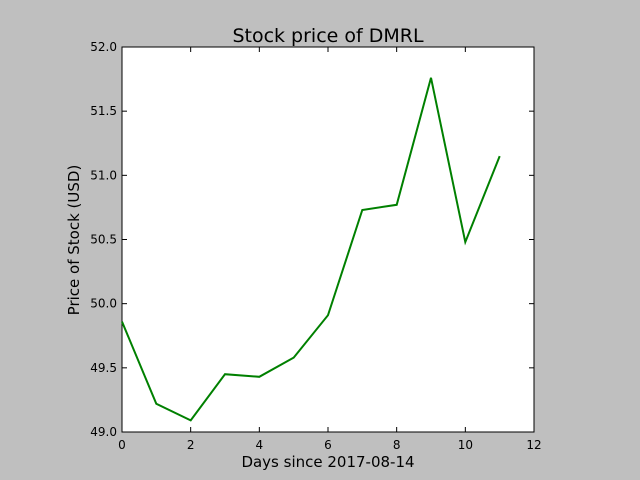 This screenshot has width=640, height=480. I want to click on x-tick-label: 6, so click(328, 445).